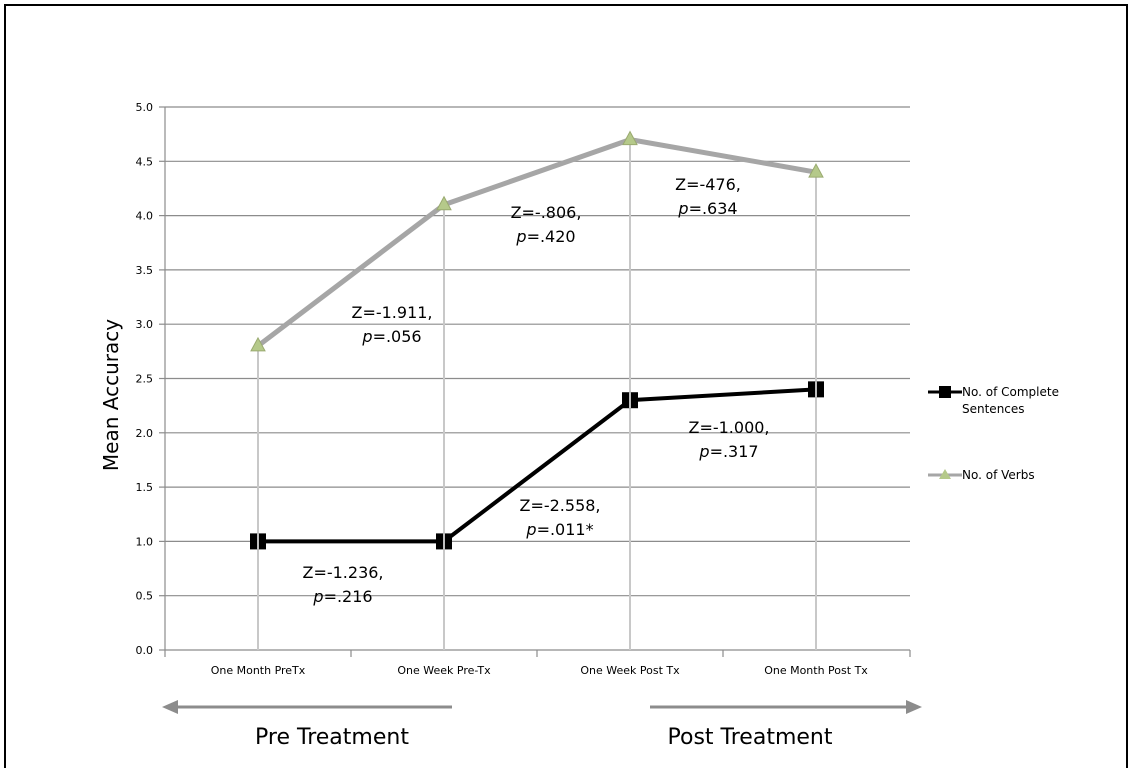 The width and height of the screenshot is (1132, 772). I want to click on treatment-phases: Pre Treatment Post Treatment, so click(542, 725).